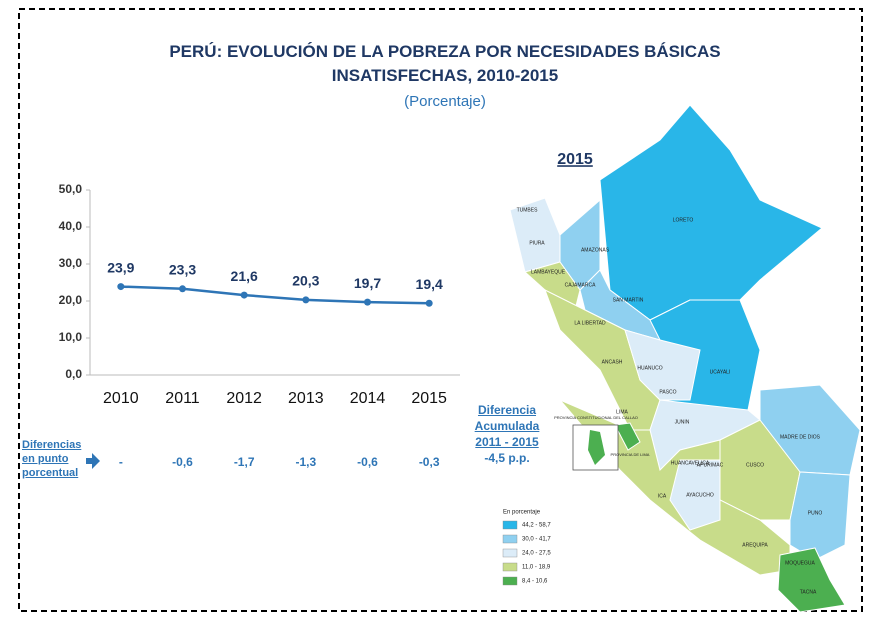  I want to click on region-label: LAMBAYEQUE, so click(548, 272).